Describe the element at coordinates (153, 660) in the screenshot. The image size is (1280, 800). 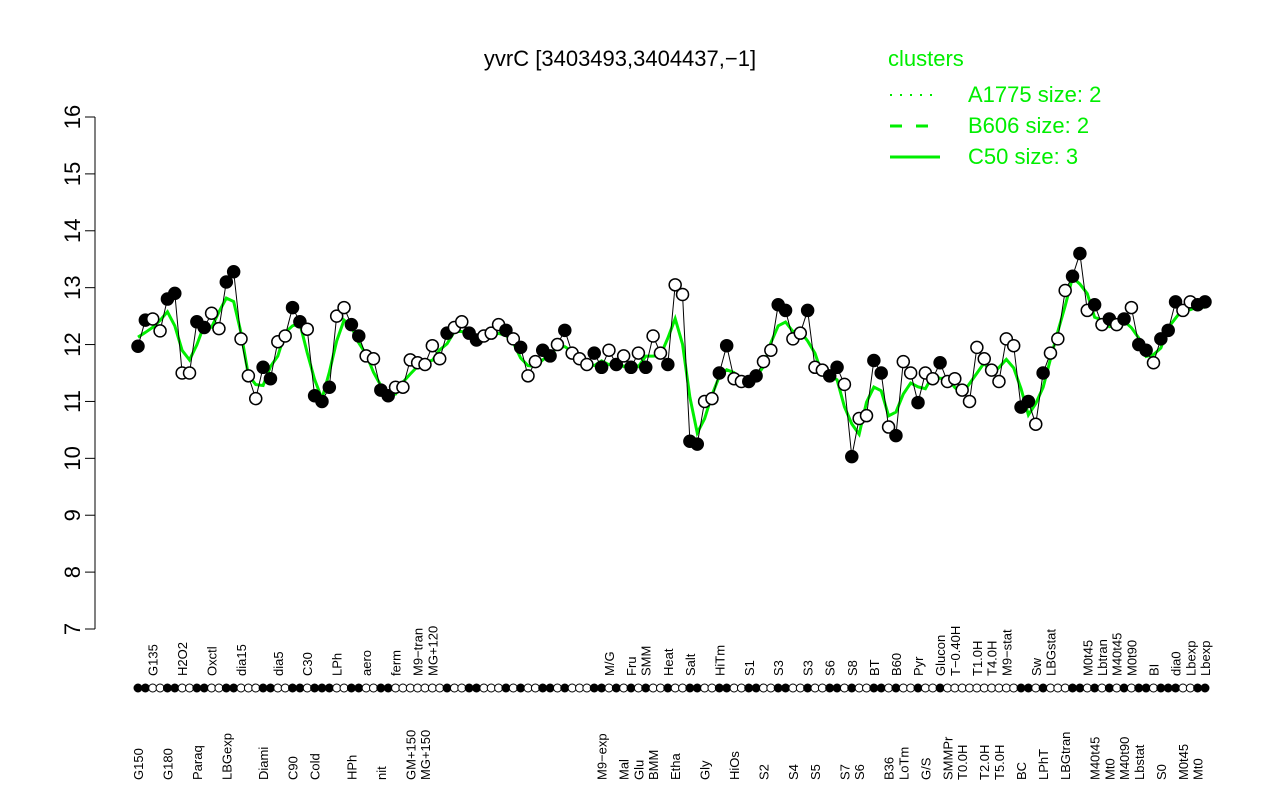
I see `x-tick-label: G135` at that location.